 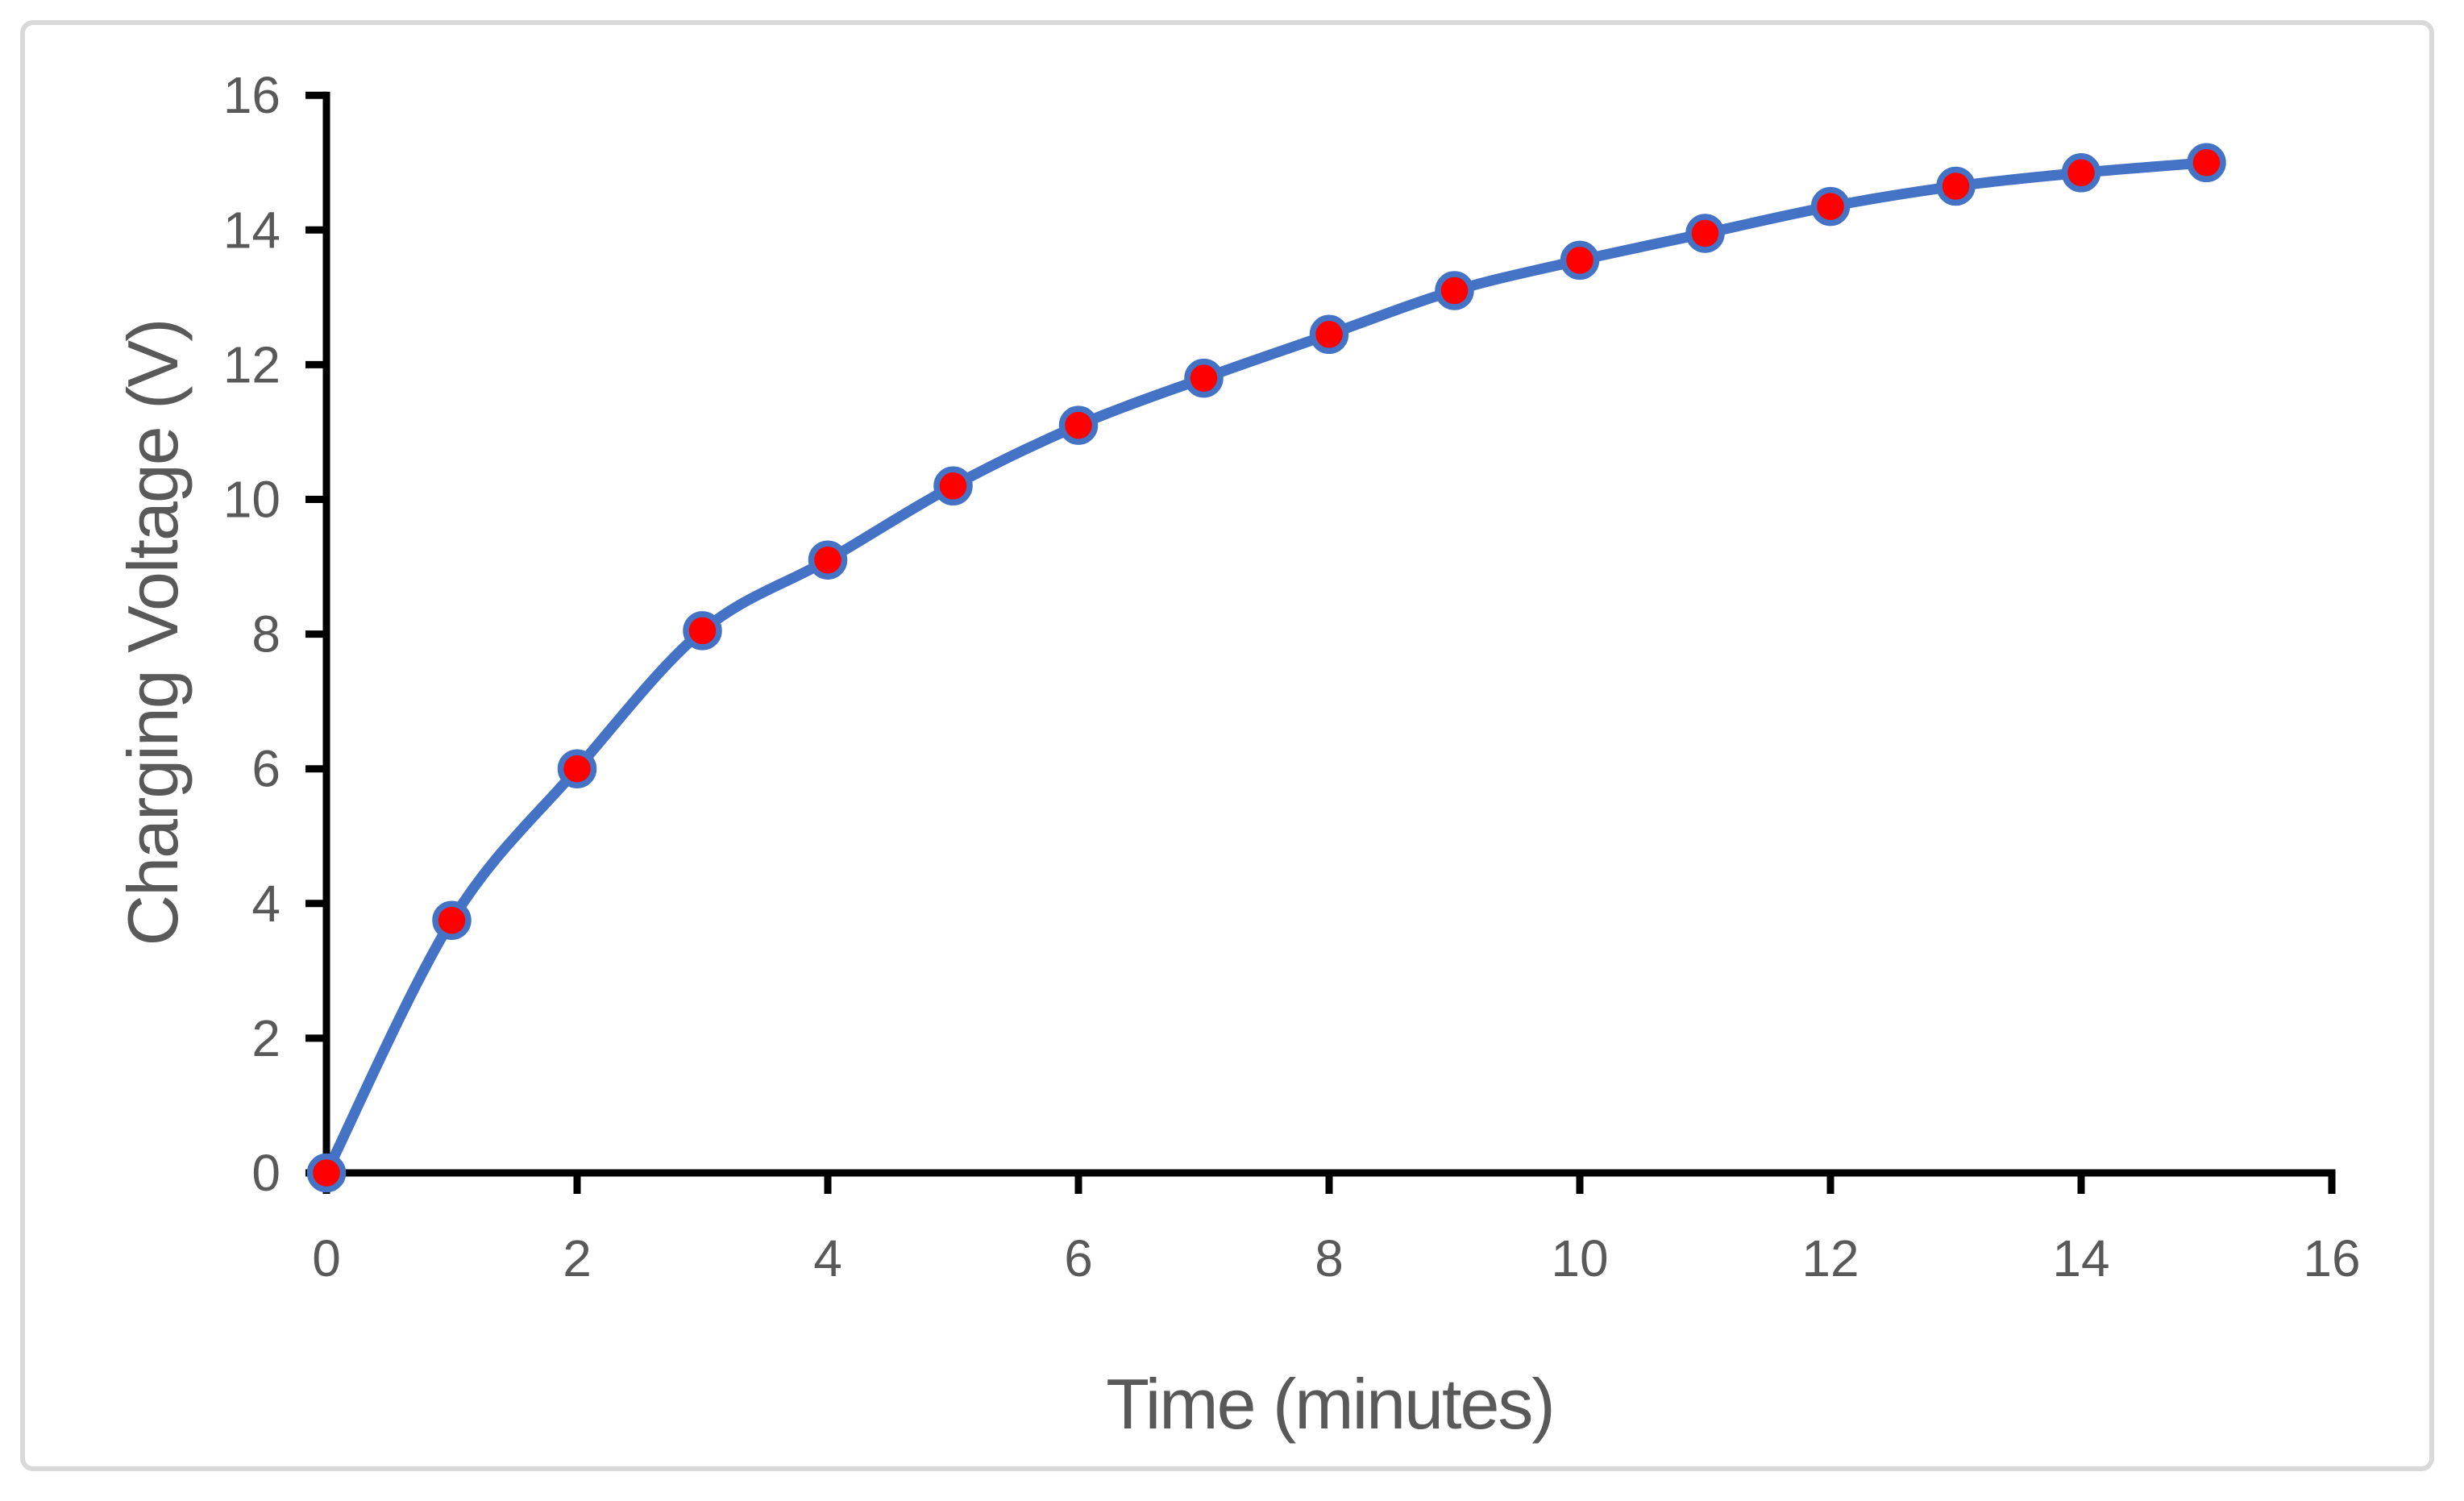 What do you see at coordinates (1330, 1258) in the screenshot?
I see `x-tick-label: 8` at bounding box center [1330, 1258].